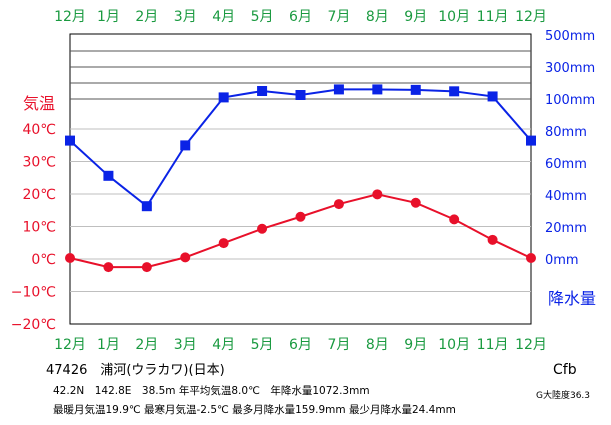 The image size is (611, 425). I want to click on temperature-line, so click(300, 231).